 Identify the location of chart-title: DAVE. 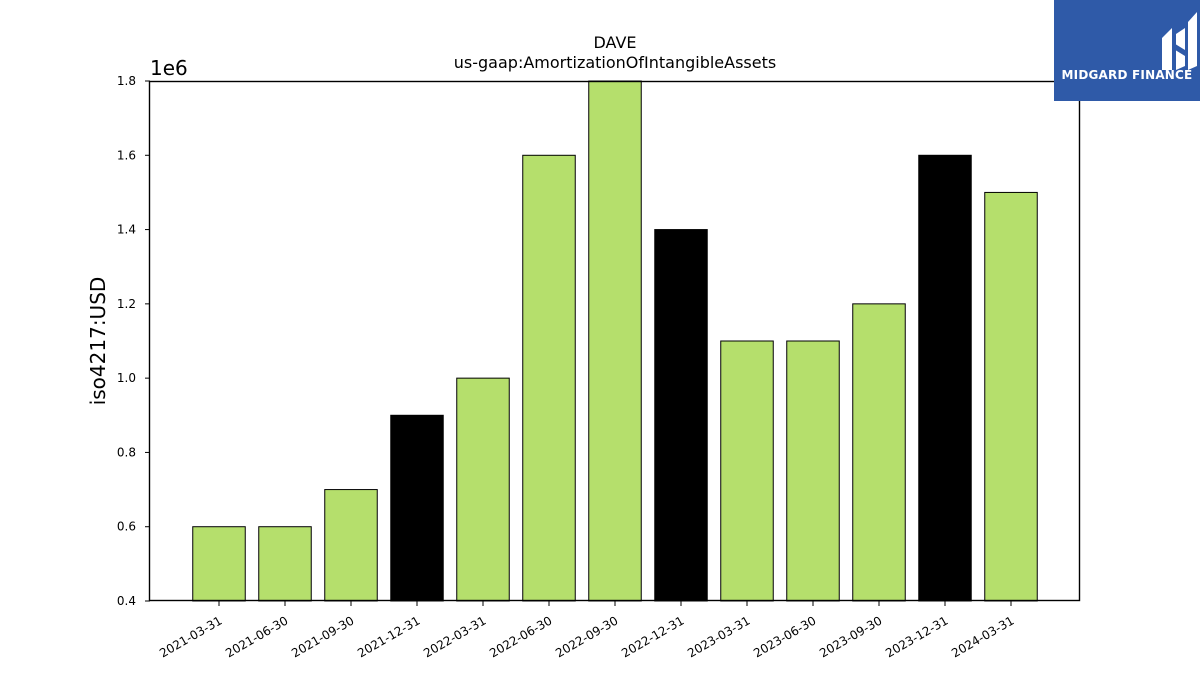
(614, 42).